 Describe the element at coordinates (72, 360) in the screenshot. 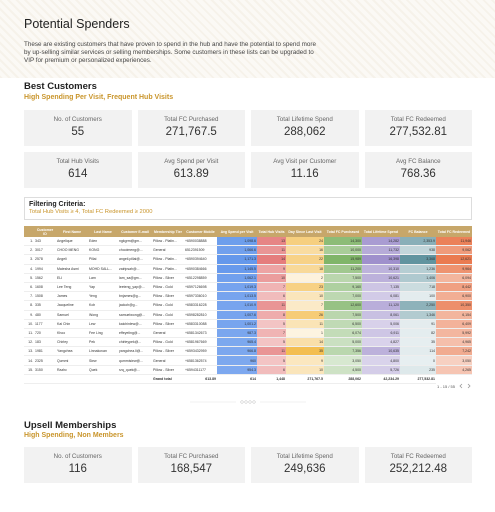

I see `table-cell: Qummi` at that location.